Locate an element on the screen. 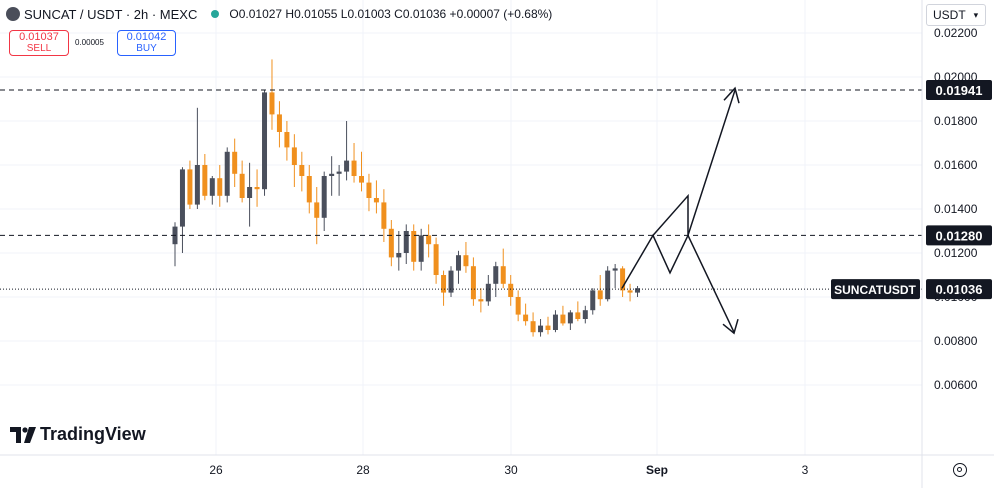  market-status-icon is located at coordinates (215, 14).